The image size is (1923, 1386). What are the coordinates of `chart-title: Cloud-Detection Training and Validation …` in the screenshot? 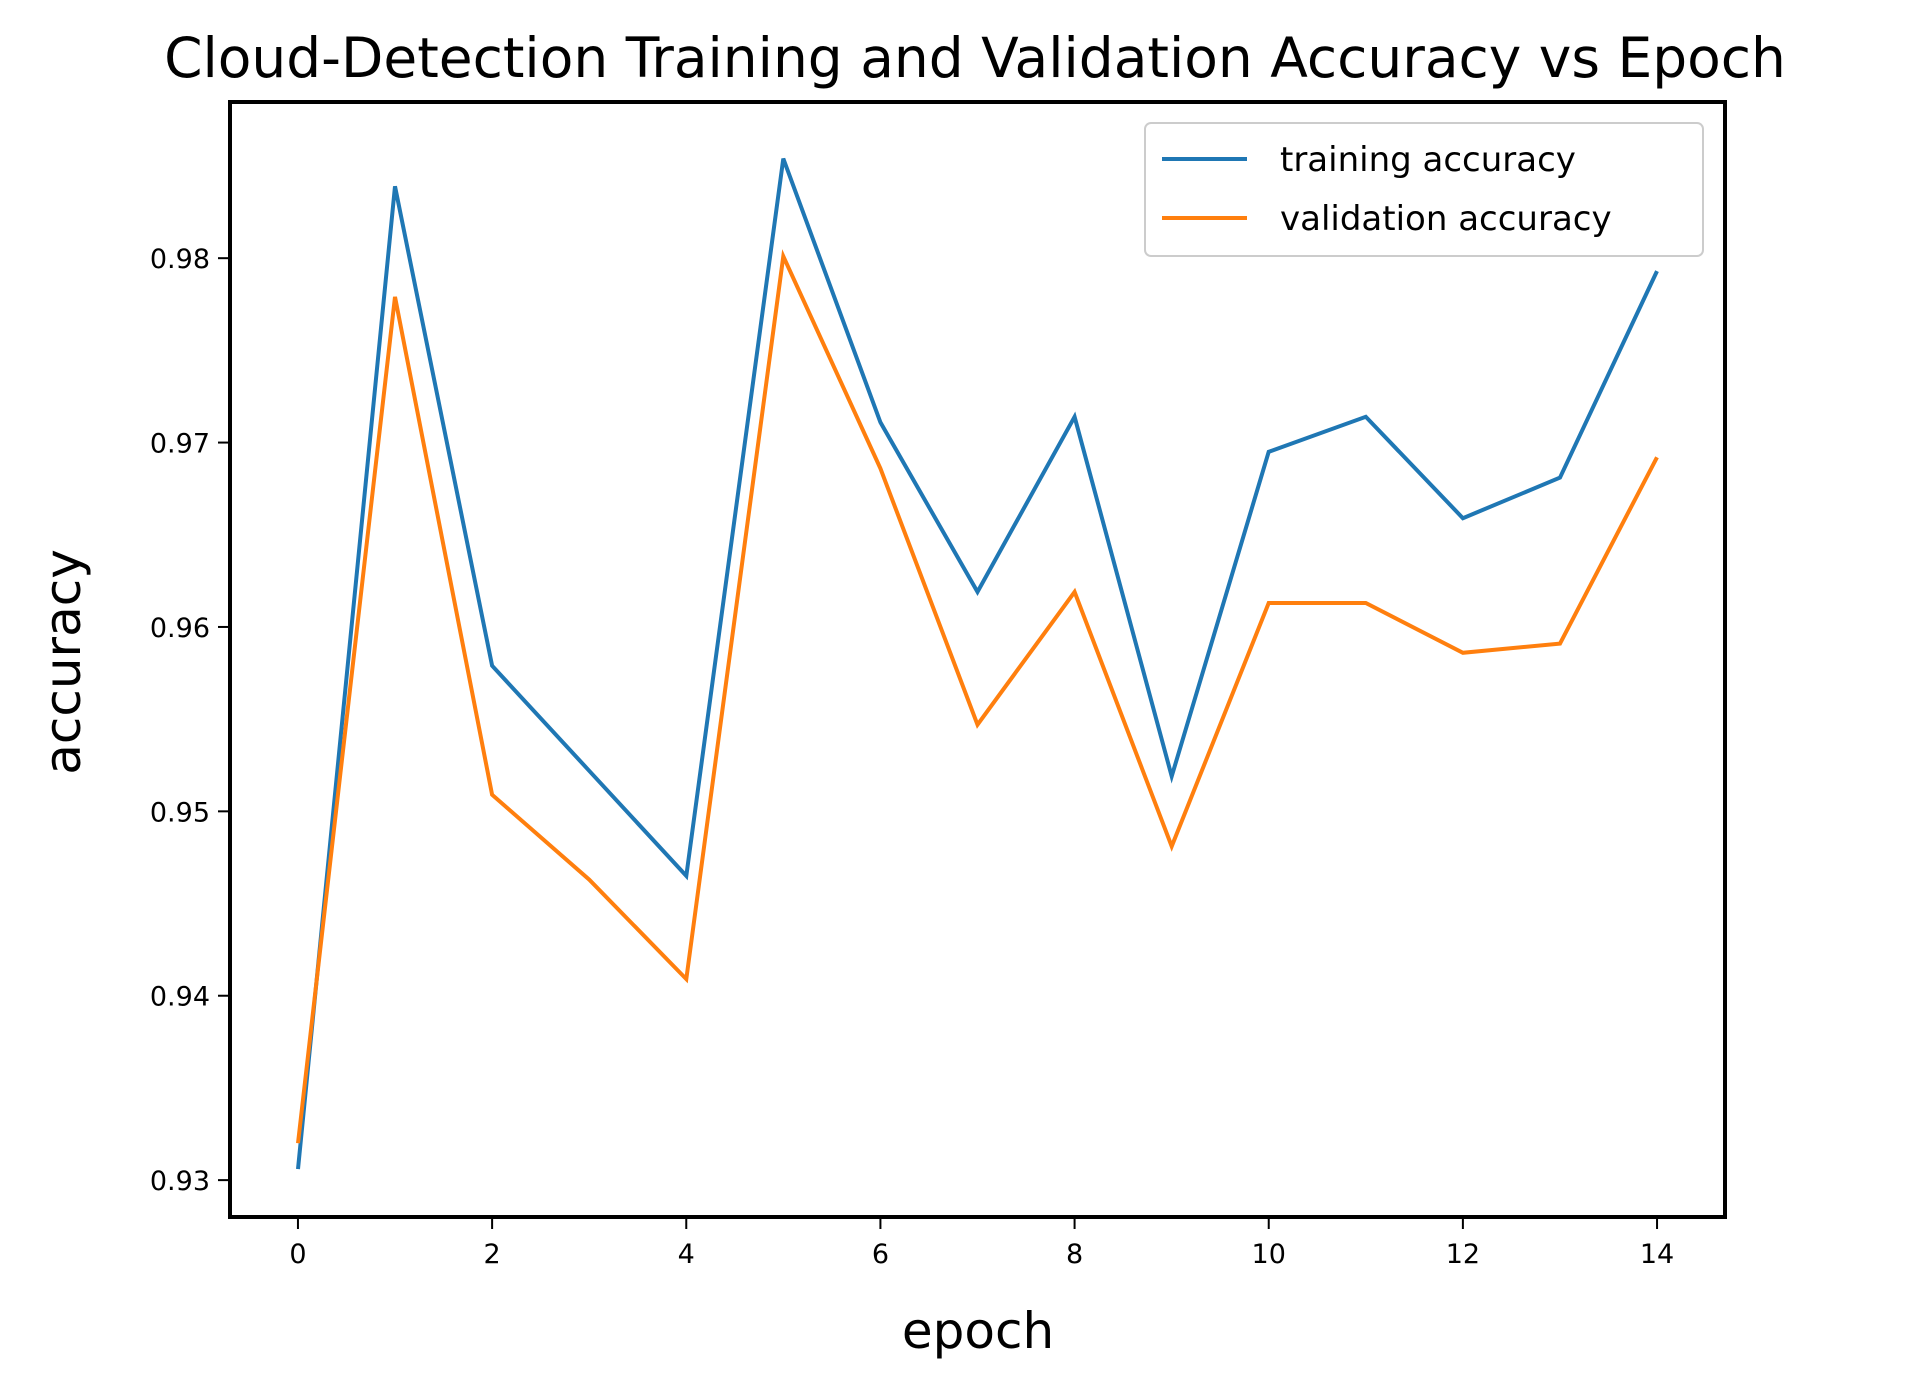 It's located at (975, 58).